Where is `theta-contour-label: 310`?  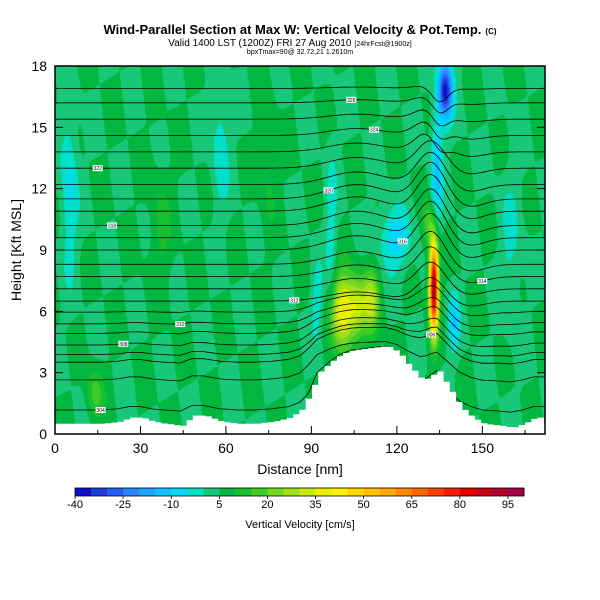 theta-contour-label: 310 is located at coordinates (180, 325).